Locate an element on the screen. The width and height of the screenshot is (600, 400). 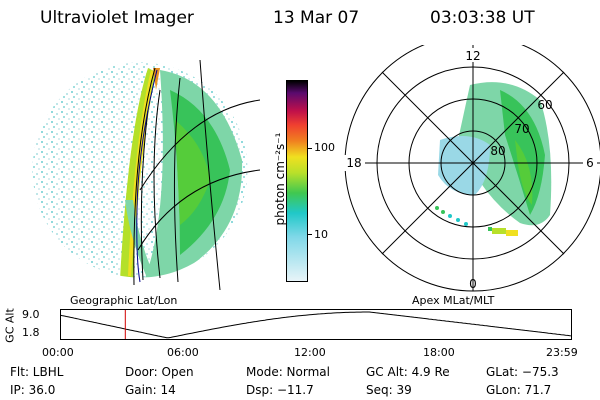
timeline-xtick-2359: 23:59 is located at coordinates (562, 352).